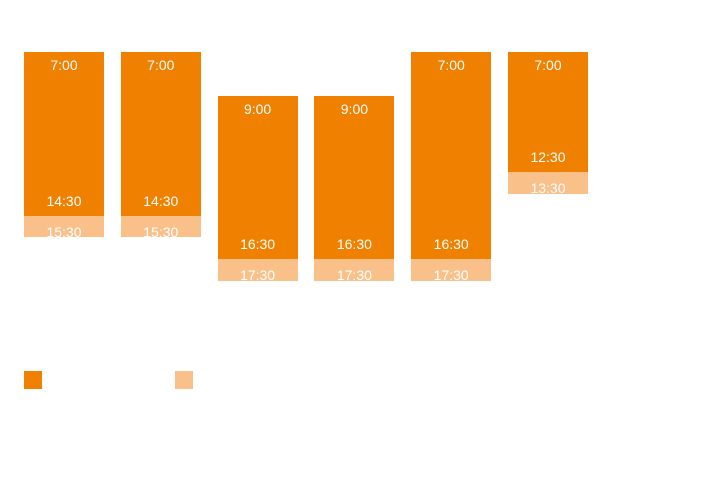  Describe the element at coordinates (548, 156) in the screenshot. I see `end-time-label: 12:30` at that location.